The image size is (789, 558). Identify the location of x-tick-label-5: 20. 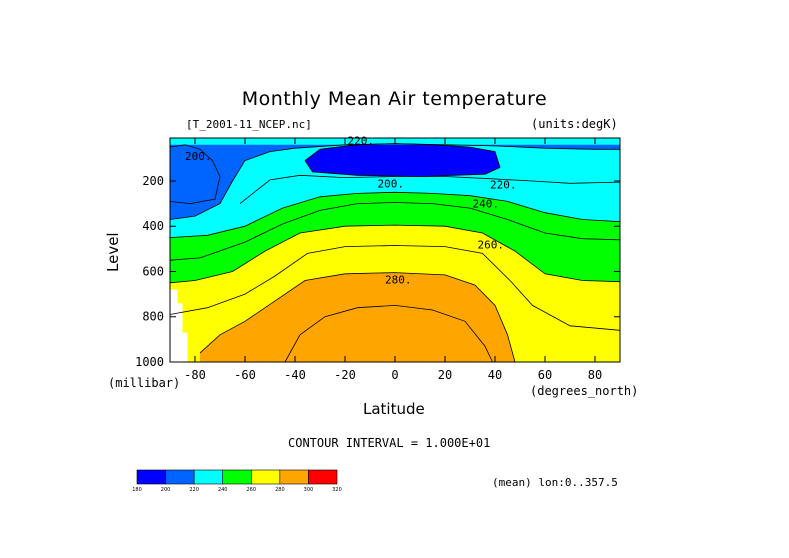
(445, 375).